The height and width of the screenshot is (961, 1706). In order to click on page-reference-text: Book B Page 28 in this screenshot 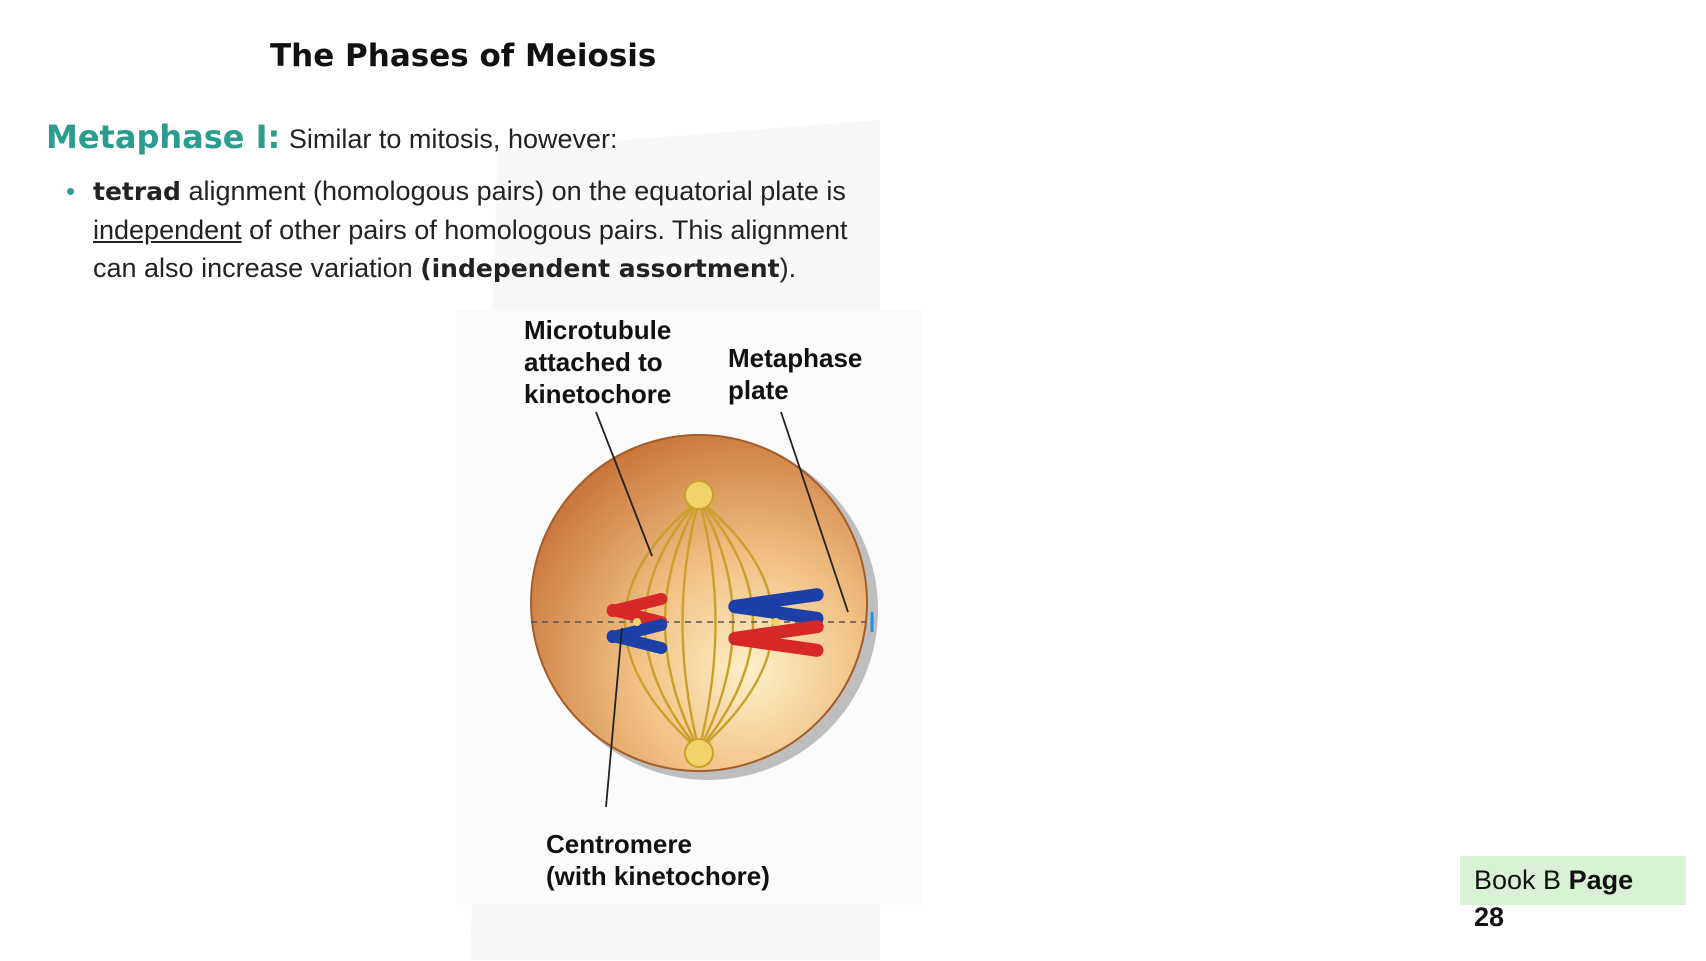, I will do `click(1584, 899)`.